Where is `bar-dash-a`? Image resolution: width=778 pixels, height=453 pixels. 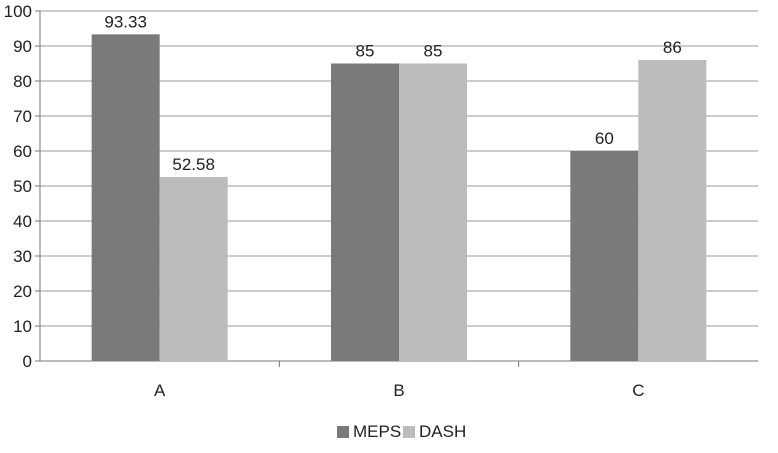 bar-dash-a is located at coordinates (193, 268).